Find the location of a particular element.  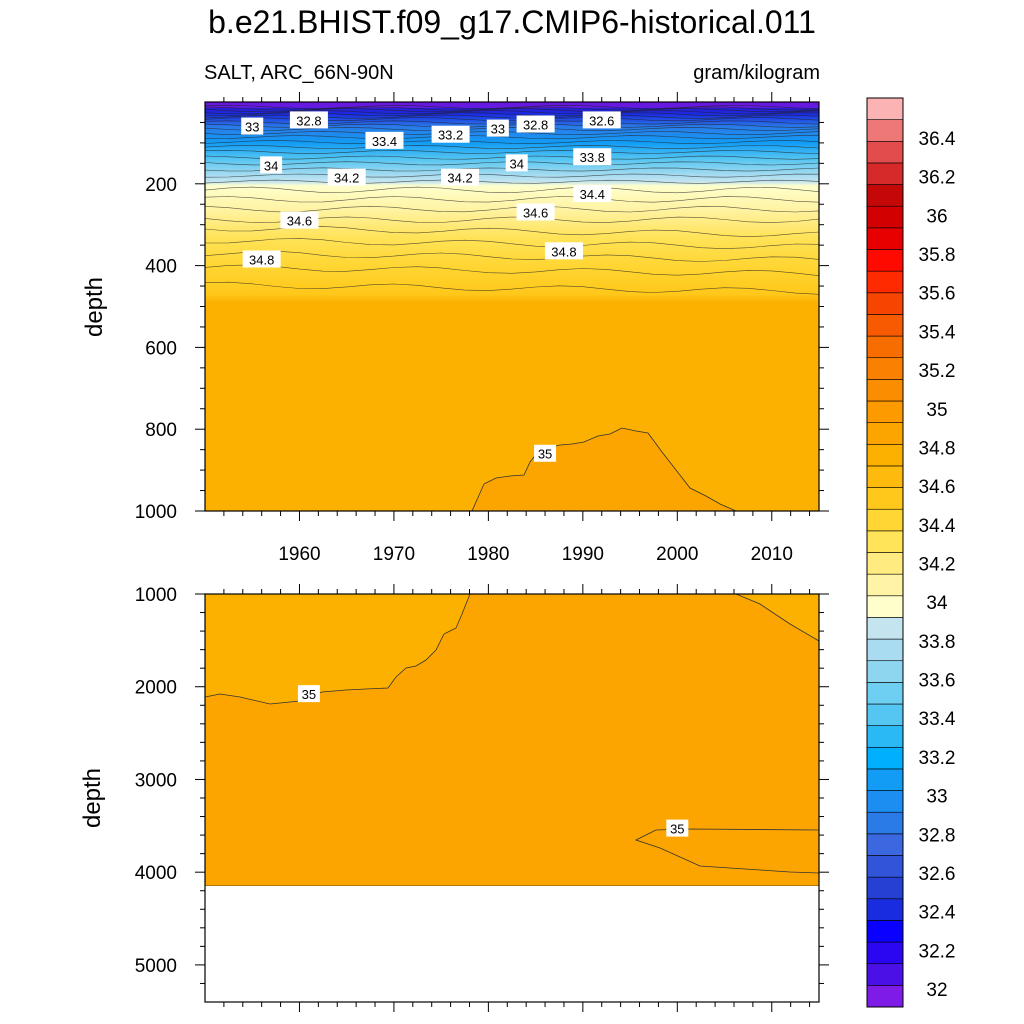

contour-label-text: 33.8 is located at coordinates (592, 157).